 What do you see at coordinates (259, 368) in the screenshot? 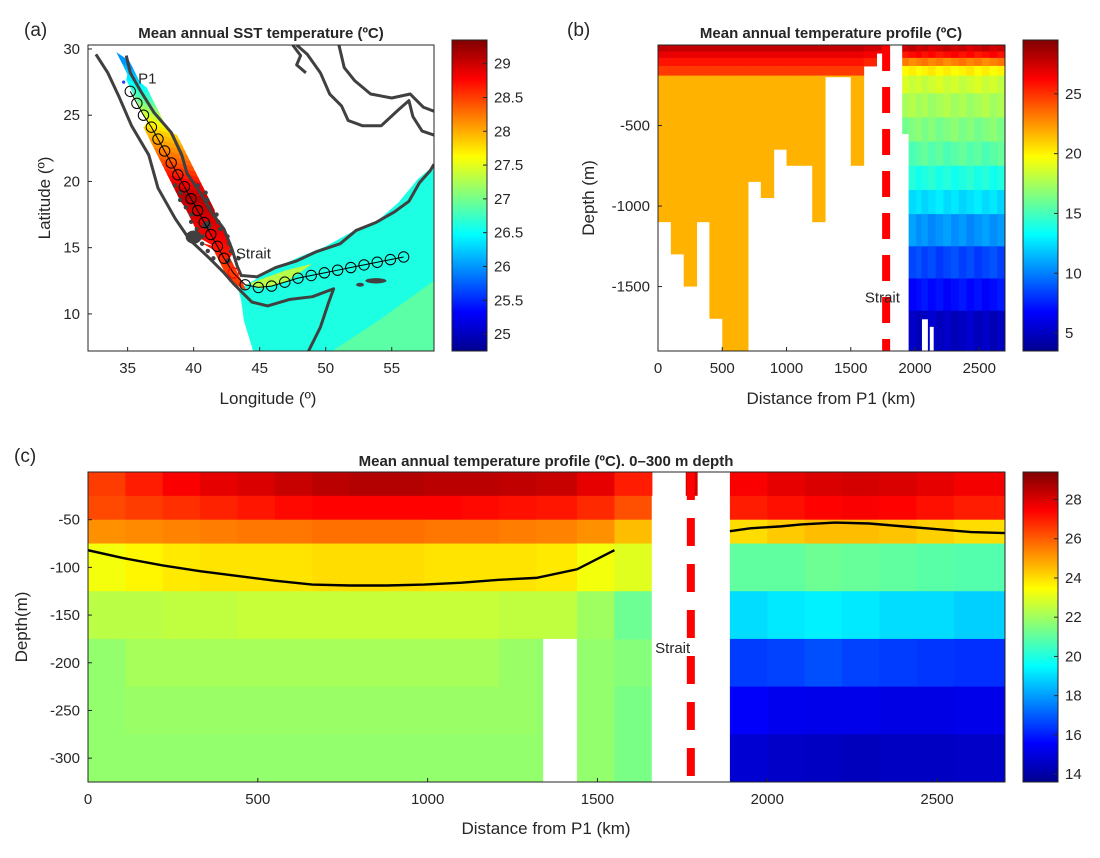
I see `x-tick-label: 45` at bounding box center [259, 368].